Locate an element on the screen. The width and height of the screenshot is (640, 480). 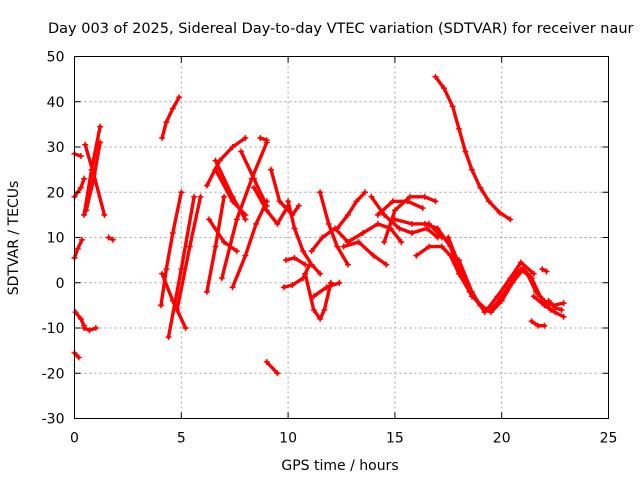
x-tick-label: 25 is located at coordinates (609, 439).